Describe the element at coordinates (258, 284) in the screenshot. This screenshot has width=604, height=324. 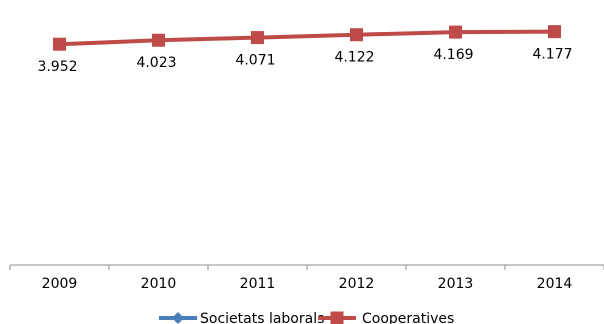
I see `x-tick-label: 2011` at that location.